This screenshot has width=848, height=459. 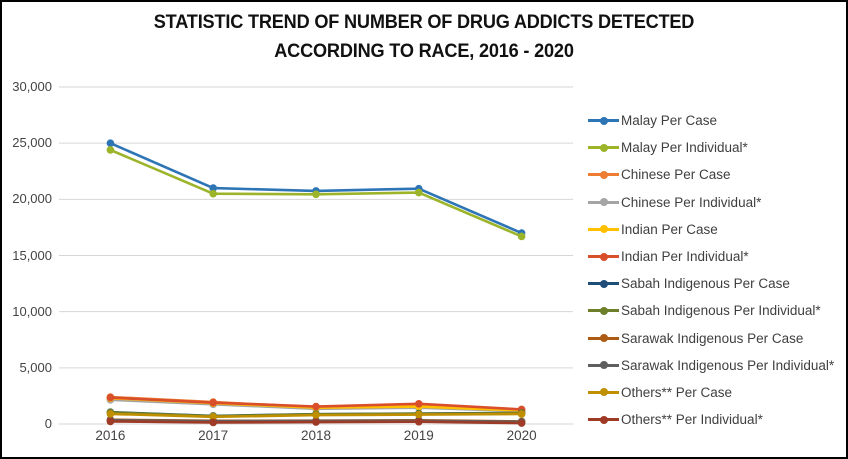 I want to click on legend-label: Malay Per Case, so click(x=669, y=121).